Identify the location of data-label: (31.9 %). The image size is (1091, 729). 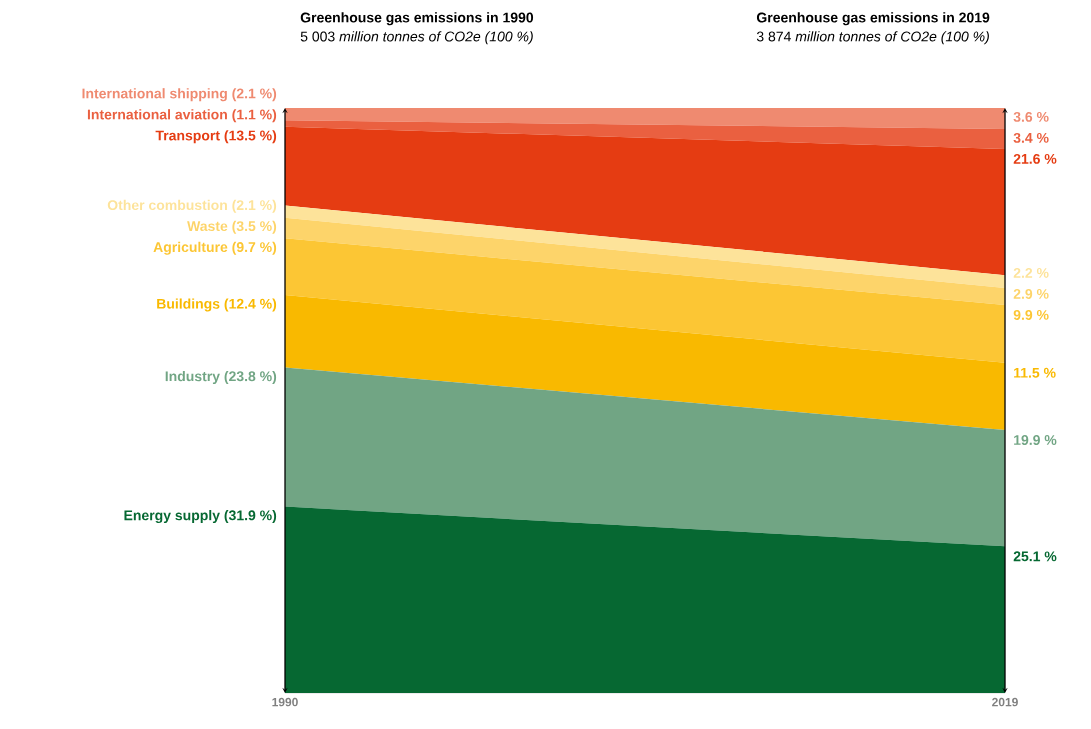
(250, 517).